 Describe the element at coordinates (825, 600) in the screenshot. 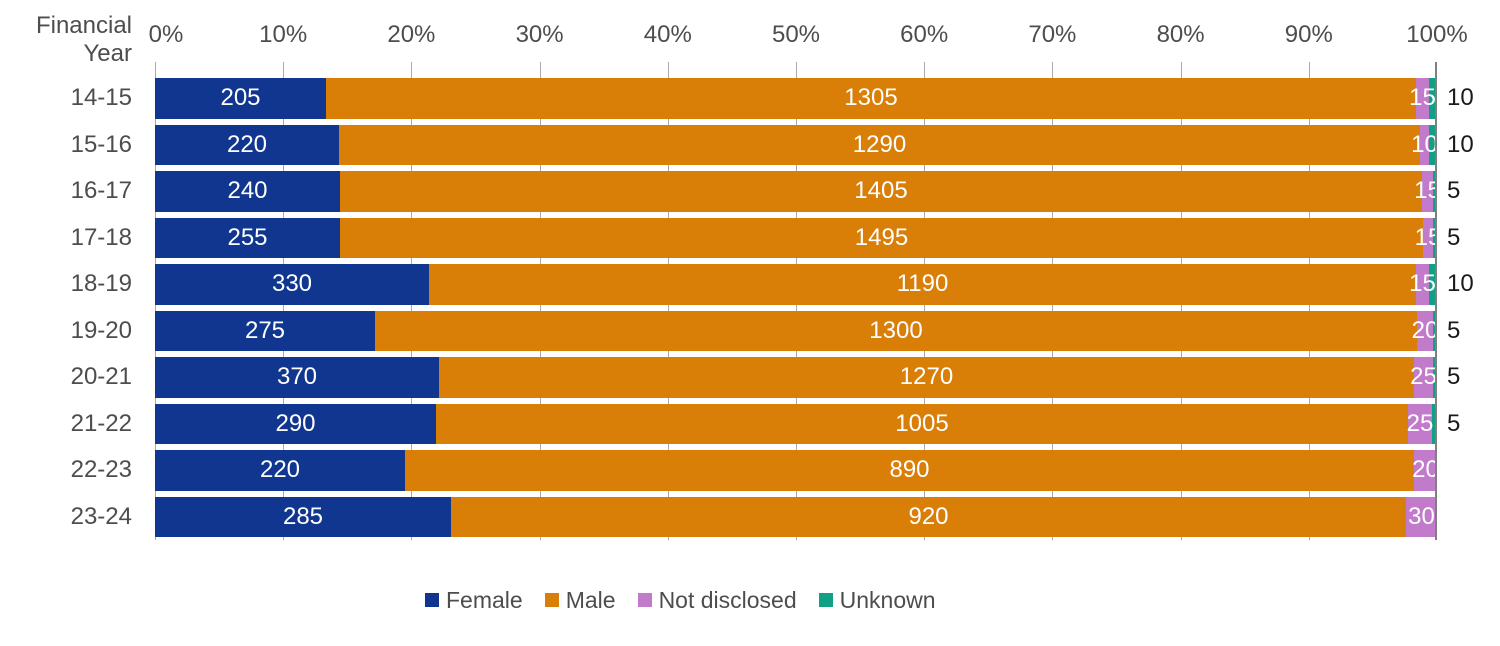

I see `legend-swatch-unknown` at that location.